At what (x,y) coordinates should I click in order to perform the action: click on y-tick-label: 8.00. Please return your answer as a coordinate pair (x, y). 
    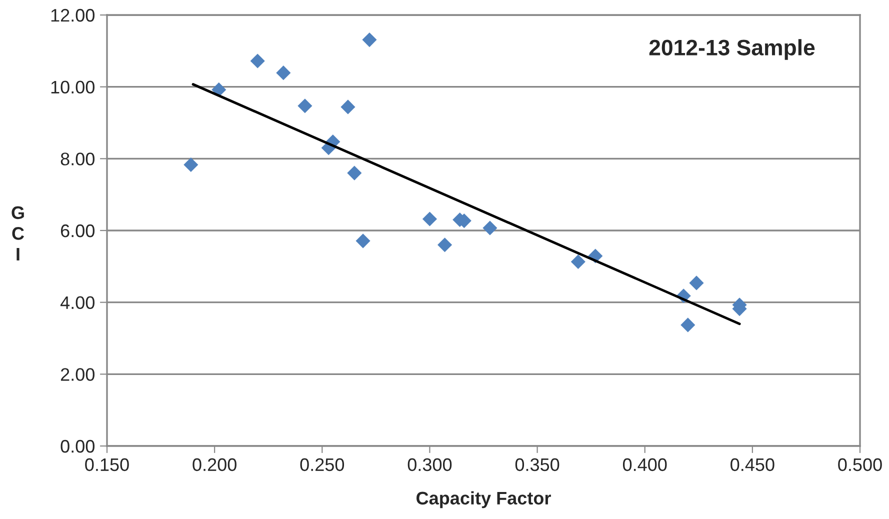
    Looking at the image, I should click on (77, 159).